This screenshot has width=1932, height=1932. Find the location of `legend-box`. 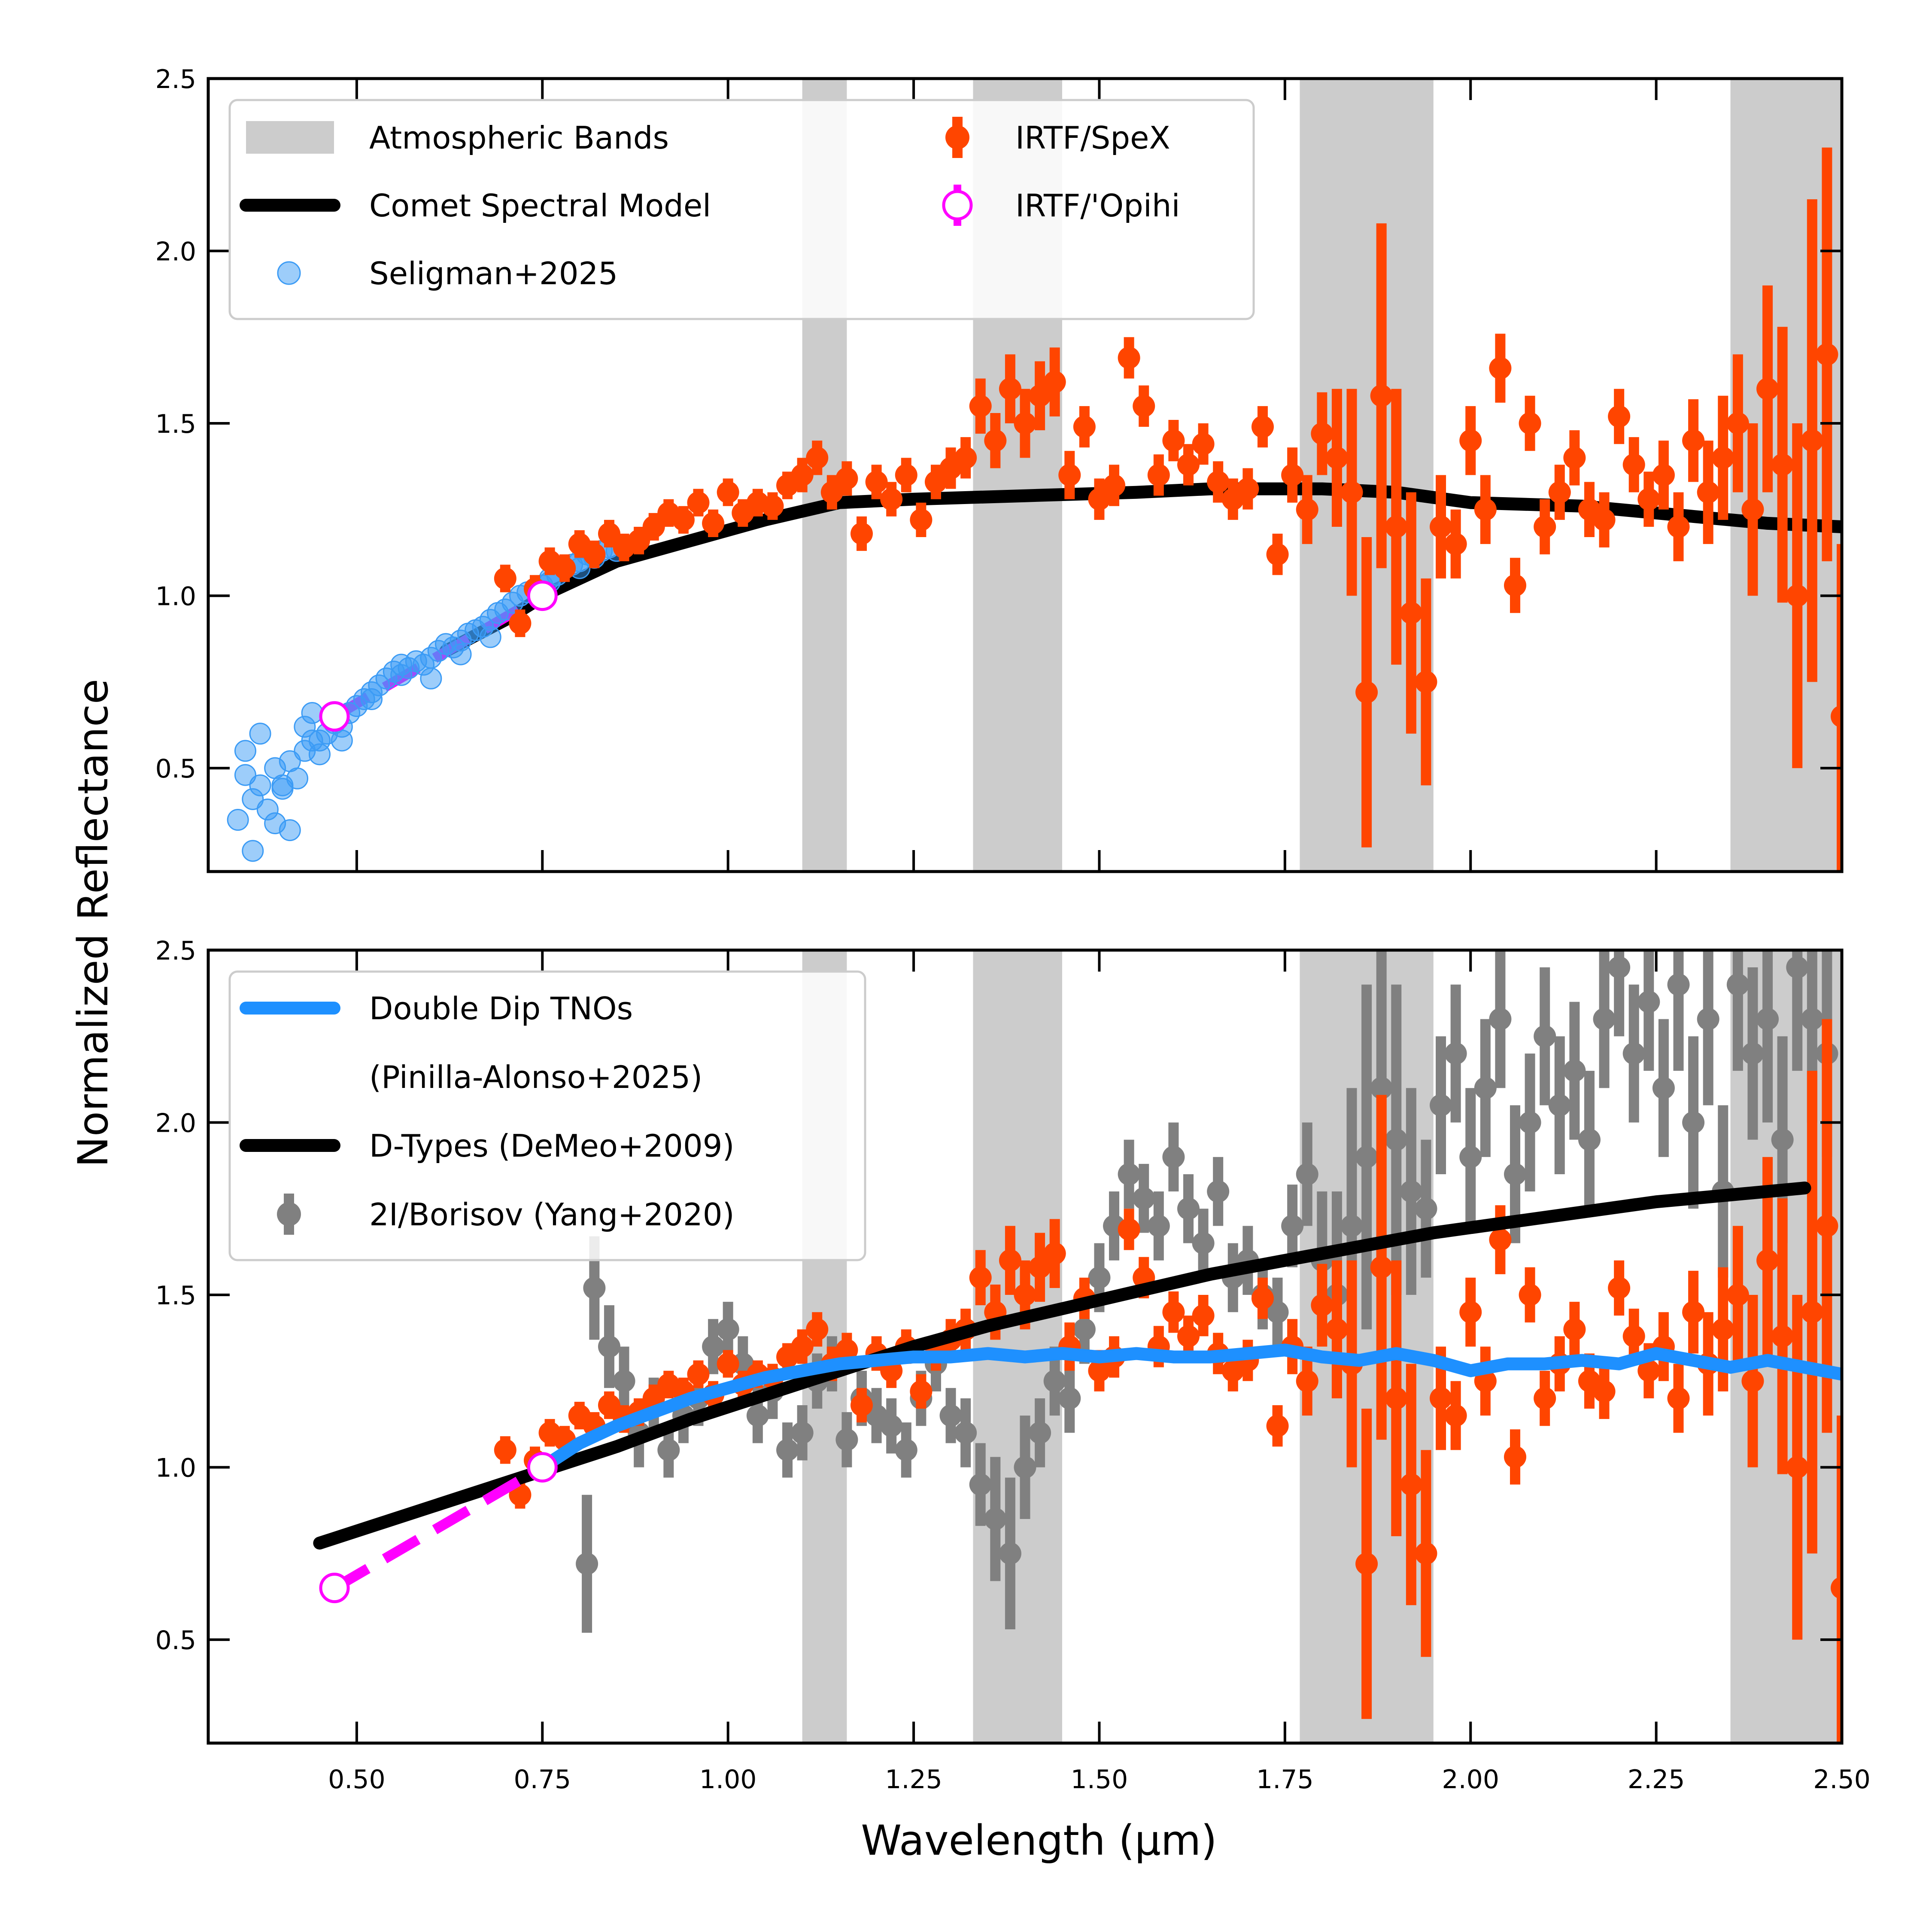

legend-box is located at coordinates (547, 1115).